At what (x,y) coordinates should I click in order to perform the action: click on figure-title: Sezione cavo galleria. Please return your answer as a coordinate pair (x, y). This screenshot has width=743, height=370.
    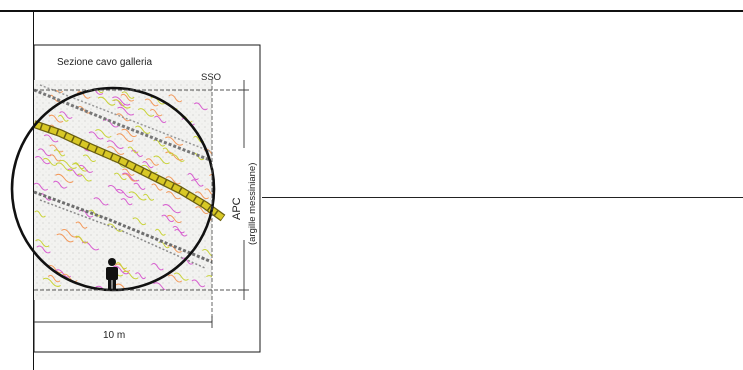
    Looking at the image, I should click on (104, 62).